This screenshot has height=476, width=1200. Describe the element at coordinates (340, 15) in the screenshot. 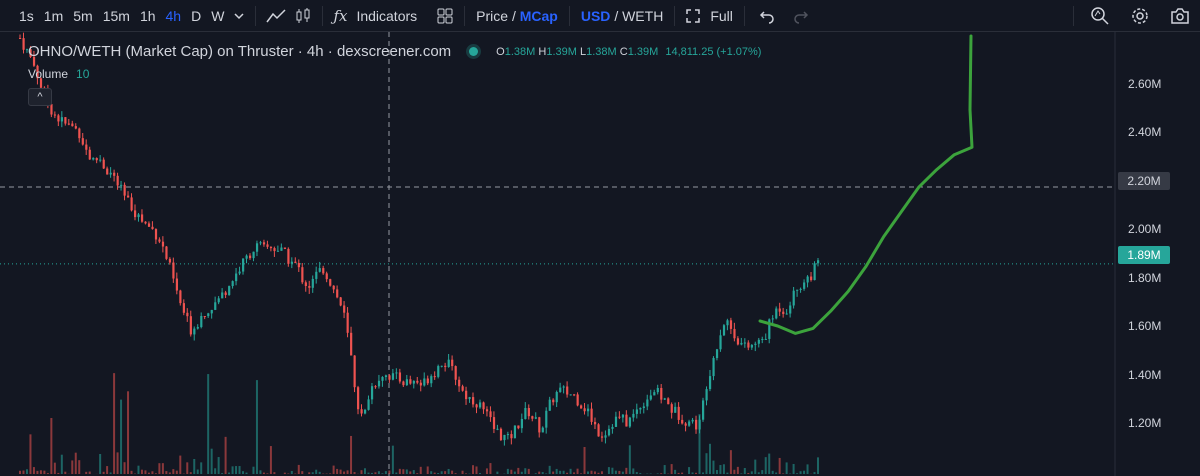

I see `fx-icon: ƒx` at that location.